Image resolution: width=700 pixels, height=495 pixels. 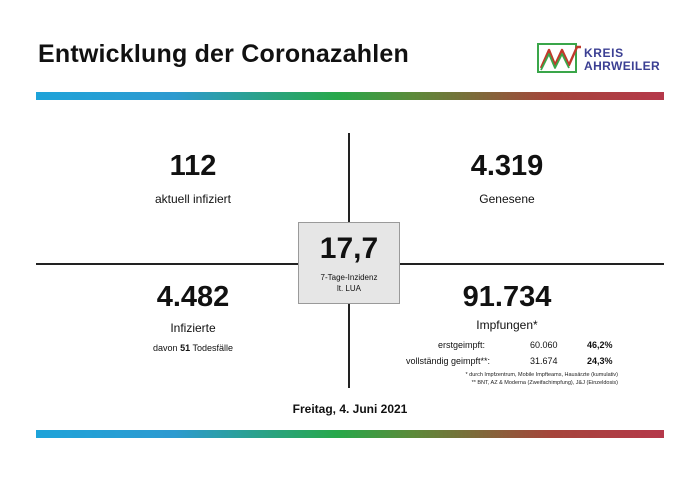 I want to click on vaccinations-value: 91.734, so click(x=507, y=297).